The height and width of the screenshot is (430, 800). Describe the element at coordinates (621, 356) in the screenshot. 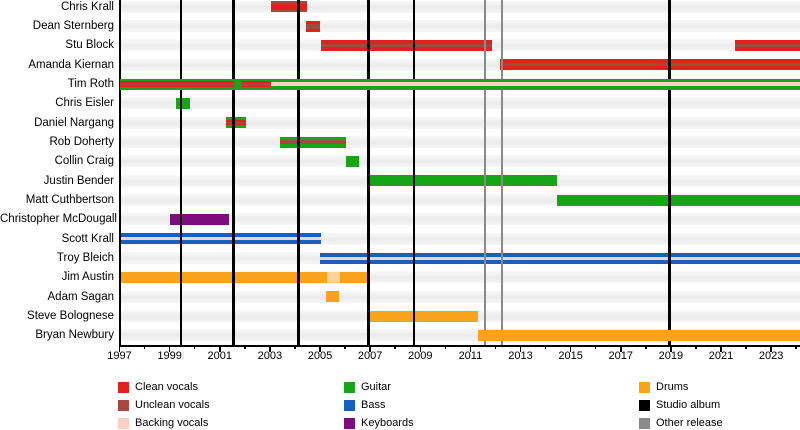

I see `x-axis-year-label: 2017` at that location.